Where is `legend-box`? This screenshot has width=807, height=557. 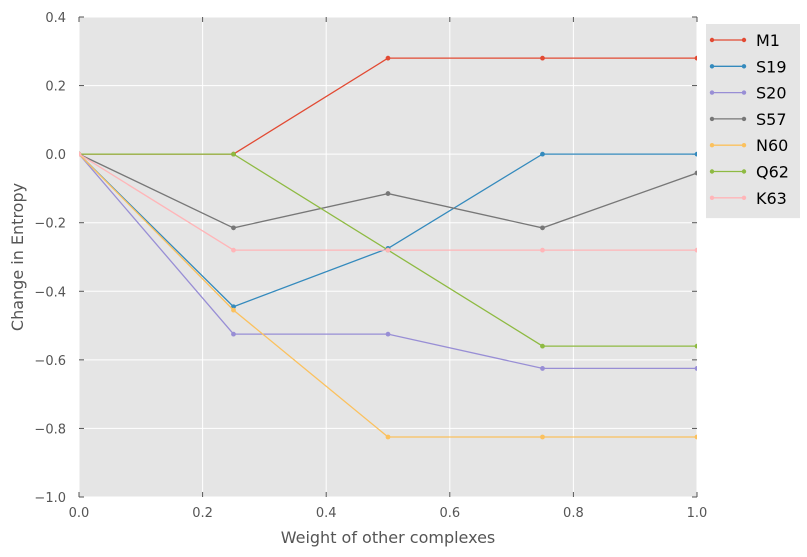
legend-box is located at coordinates (753, 121).